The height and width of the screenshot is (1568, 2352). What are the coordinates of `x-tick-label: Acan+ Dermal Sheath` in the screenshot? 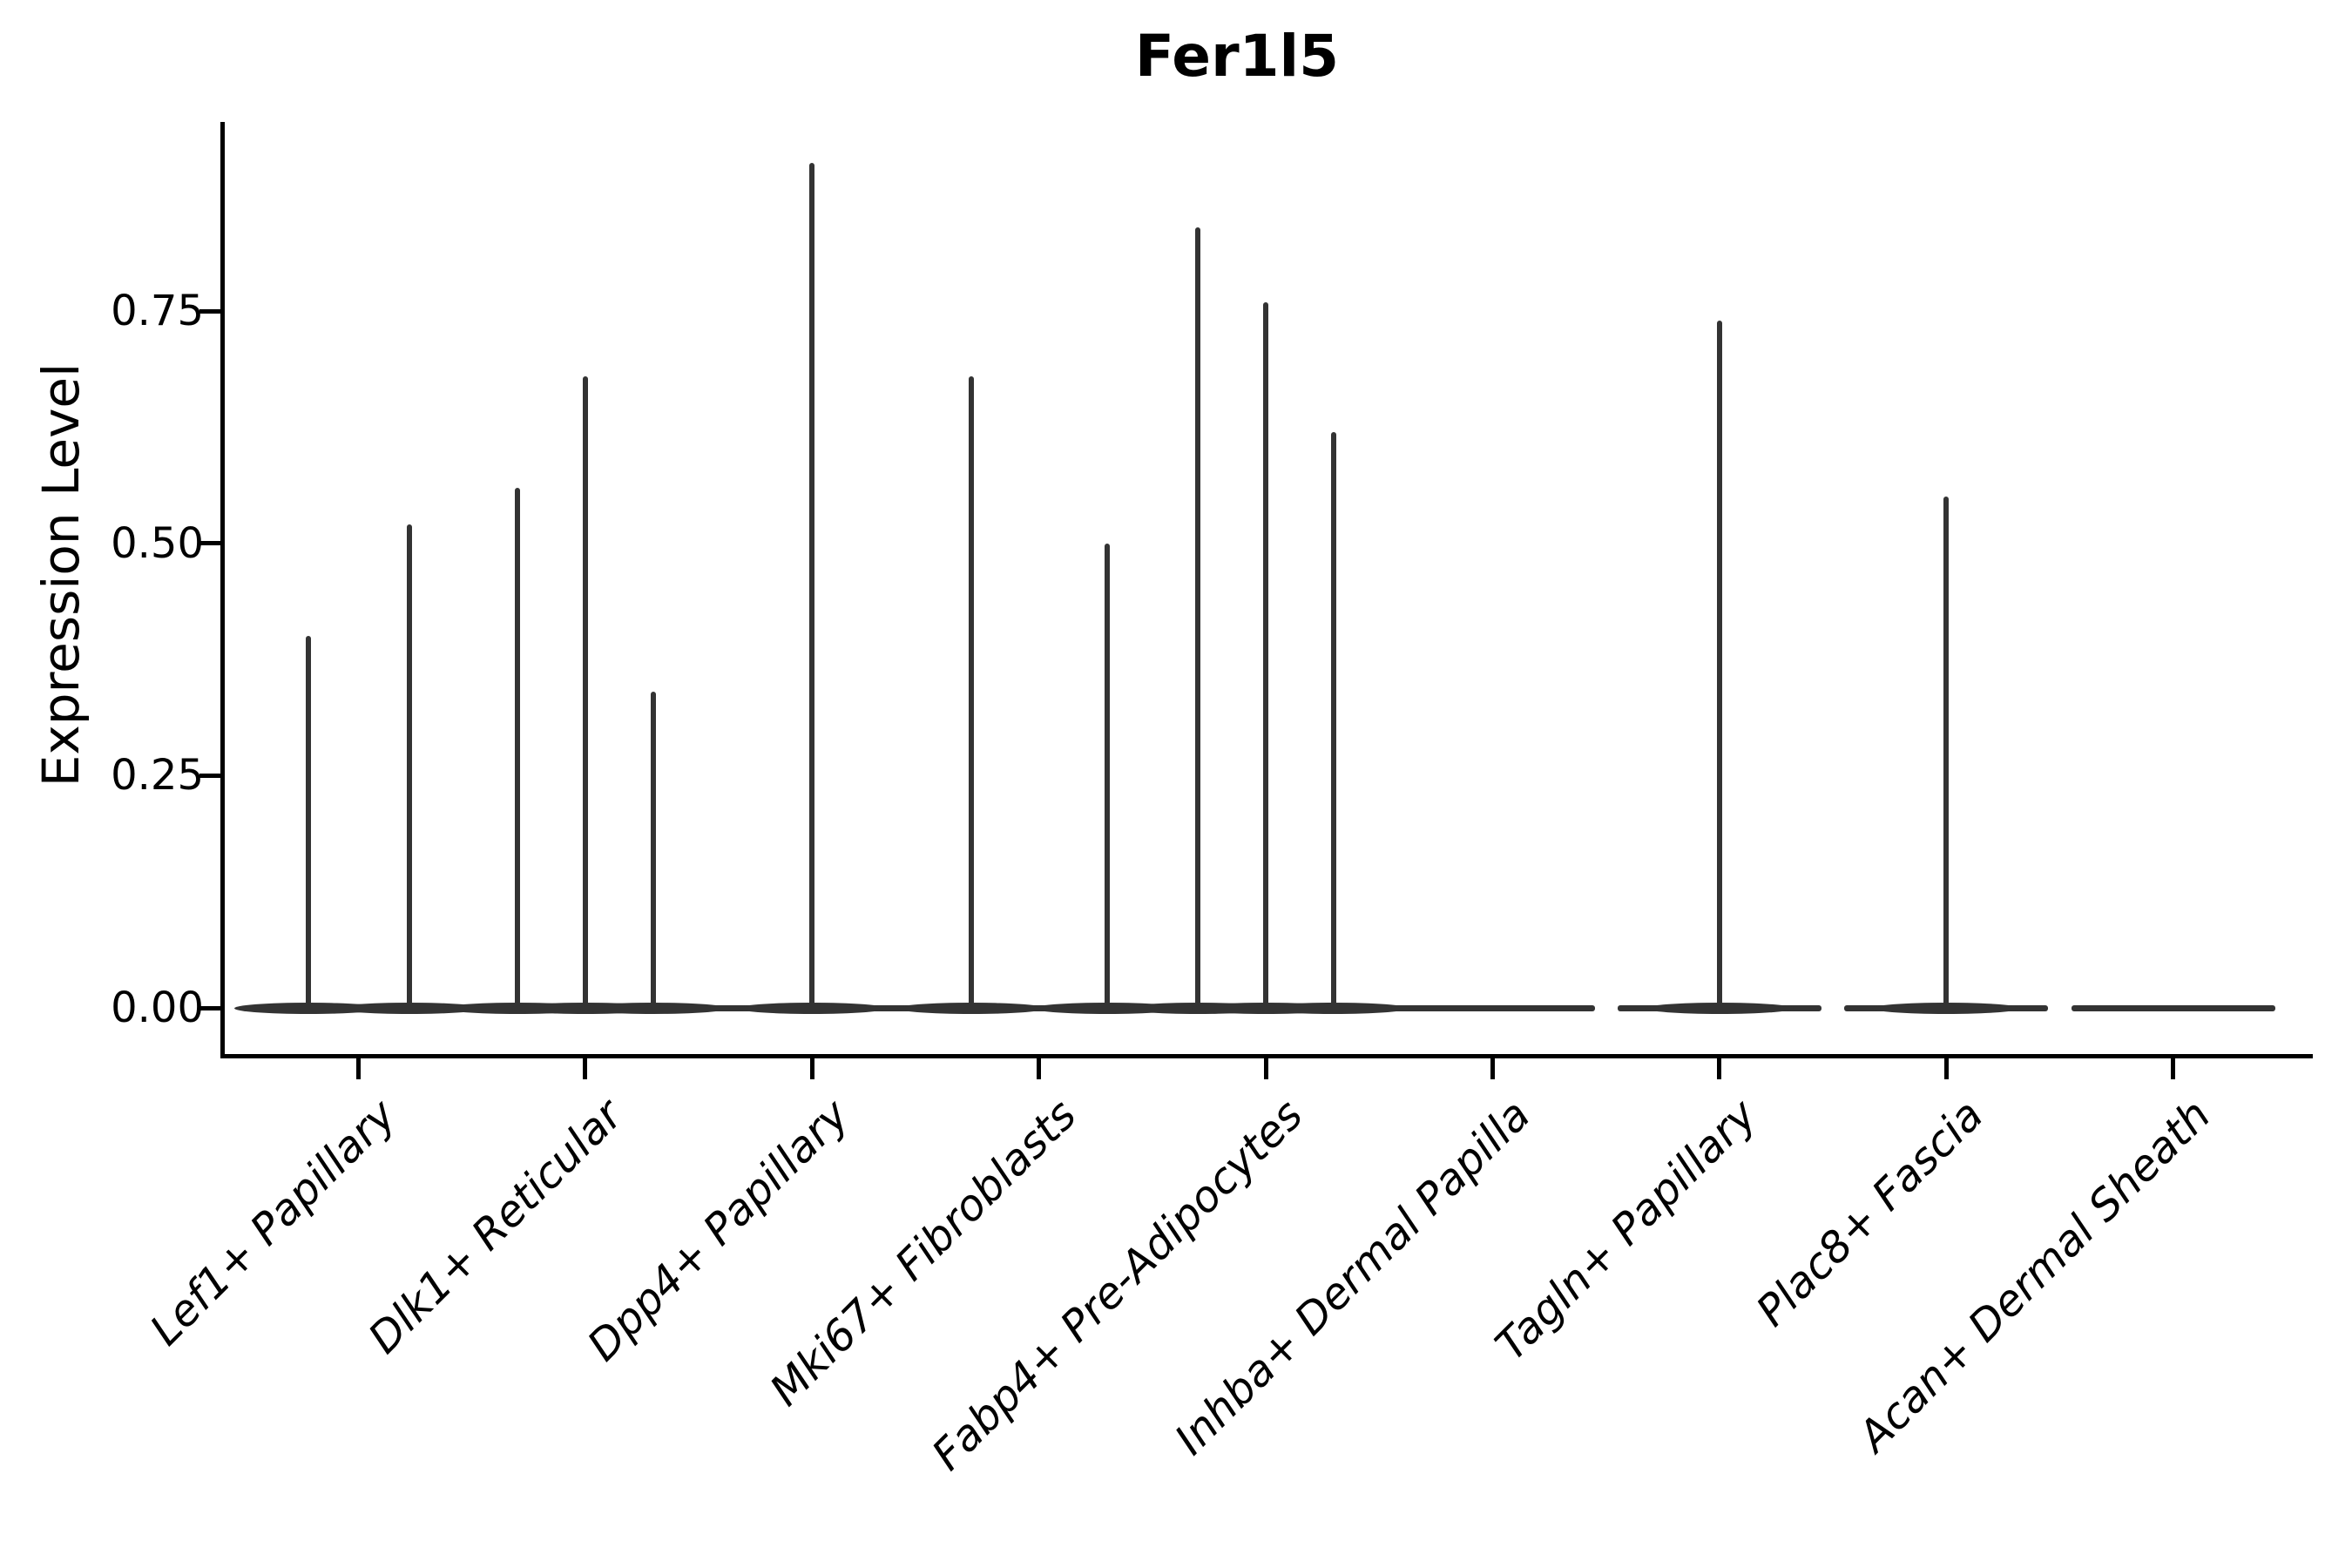 It's located at (2034, 1276).